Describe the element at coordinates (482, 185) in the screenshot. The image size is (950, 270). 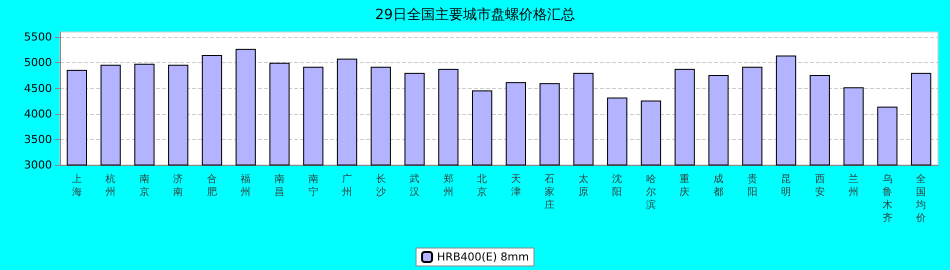
I see `x-tick-label: 北京` at that location.